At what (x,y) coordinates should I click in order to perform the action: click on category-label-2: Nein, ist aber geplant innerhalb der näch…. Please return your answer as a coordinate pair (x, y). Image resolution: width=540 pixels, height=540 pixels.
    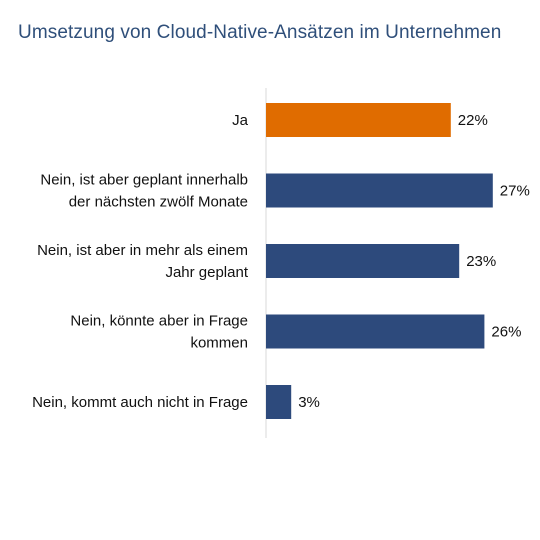
    Looking at the image, I should click on (144, 191).